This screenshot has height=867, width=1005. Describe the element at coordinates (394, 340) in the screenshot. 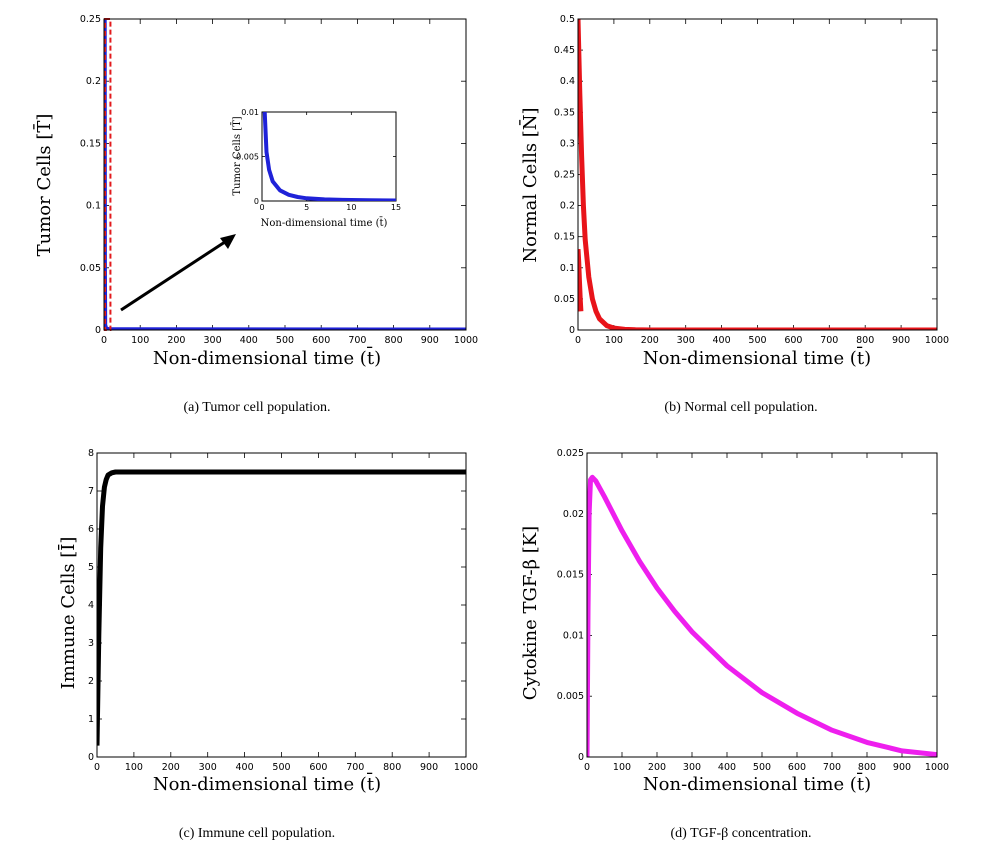

I see `panel-a-xtick-label: 800` at that location.